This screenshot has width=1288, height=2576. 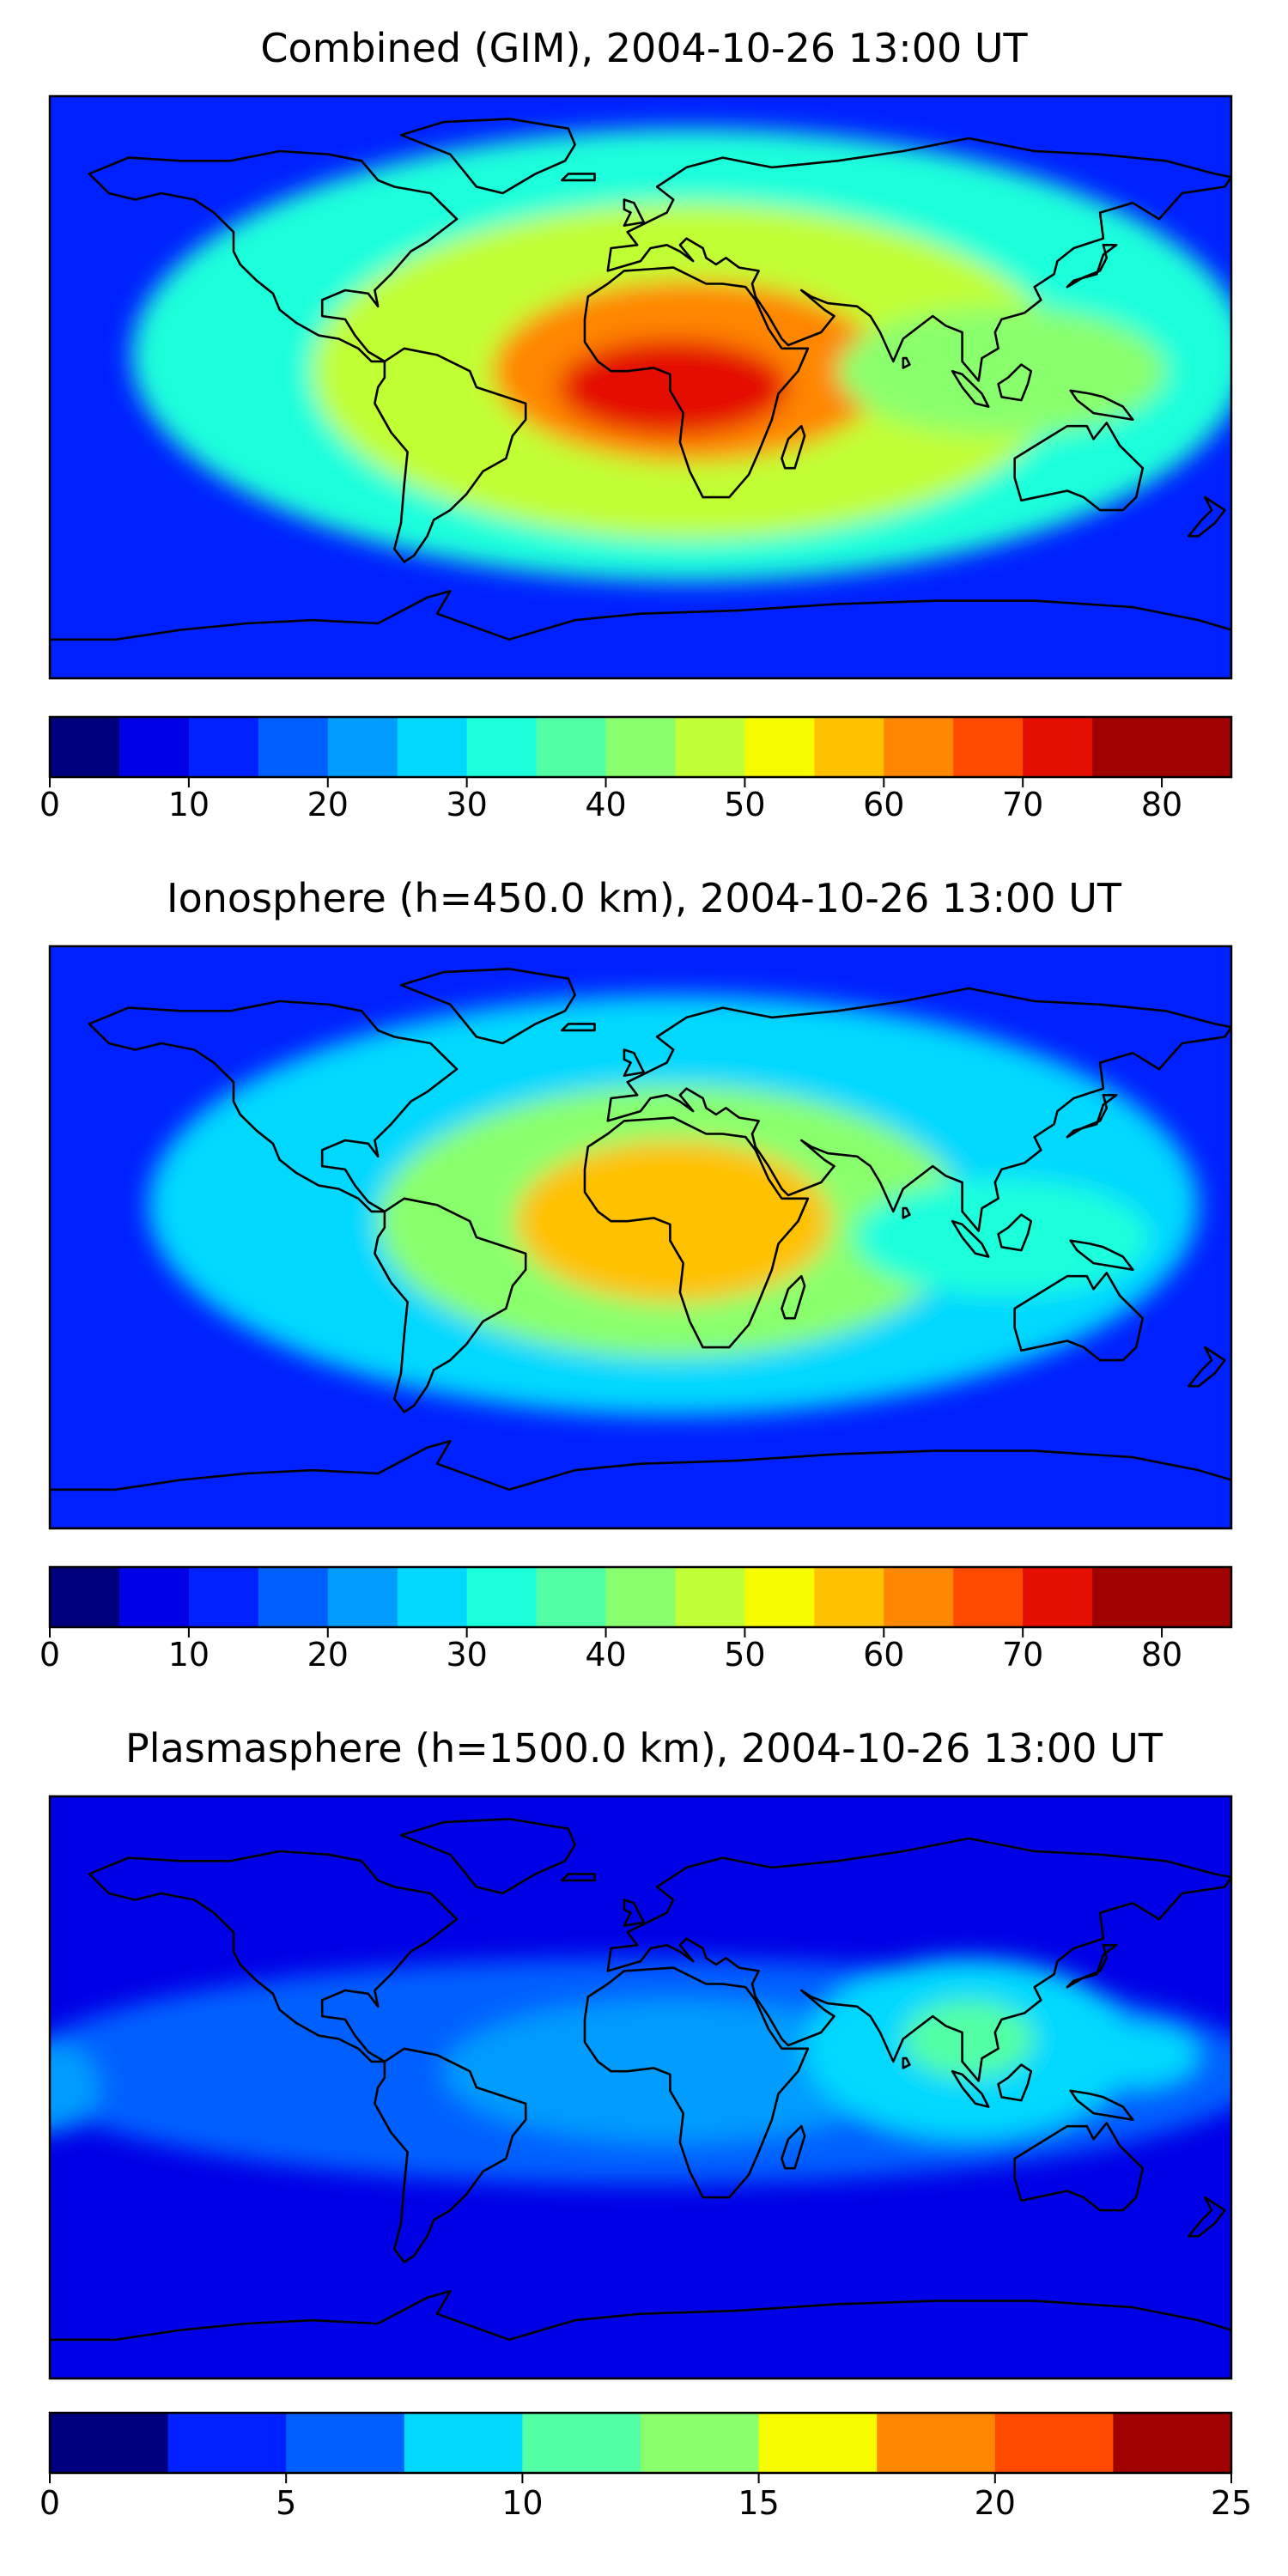 What do you see at coordinates (1232, 2503) in the screenshot?
I see `colorbar-tick-label: 25` at bounding box center [1232, 2503].